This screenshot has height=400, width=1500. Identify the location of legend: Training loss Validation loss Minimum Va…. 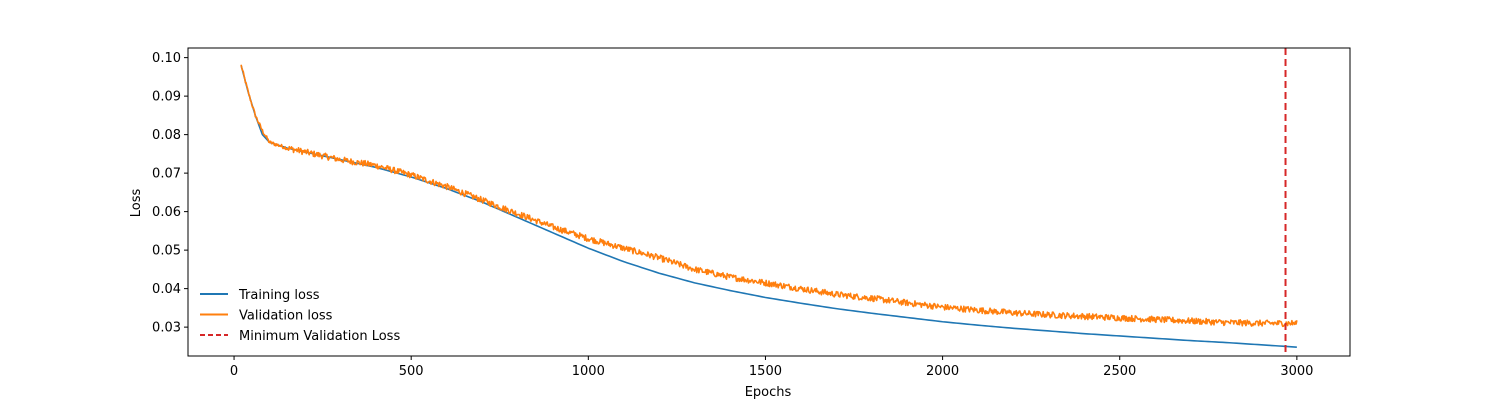
(300, 316).